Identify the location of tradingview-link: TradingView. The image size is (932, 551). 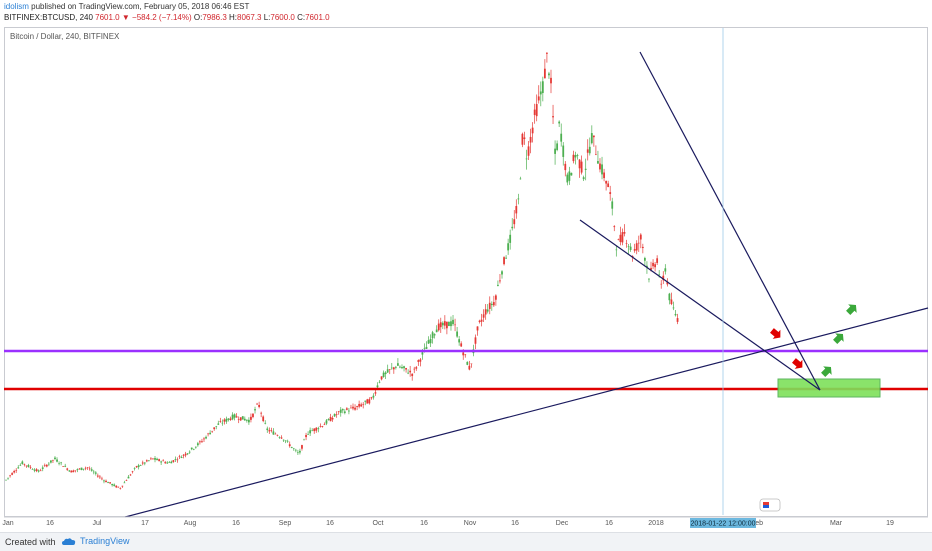
(96, 541).